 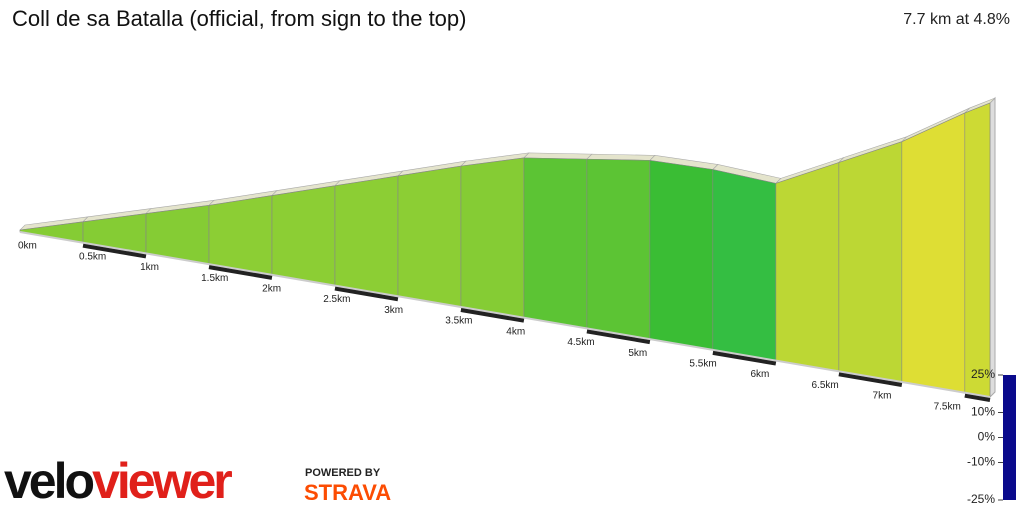 I want to click on x-tick-label: 2km, so click(x=271, y=288).